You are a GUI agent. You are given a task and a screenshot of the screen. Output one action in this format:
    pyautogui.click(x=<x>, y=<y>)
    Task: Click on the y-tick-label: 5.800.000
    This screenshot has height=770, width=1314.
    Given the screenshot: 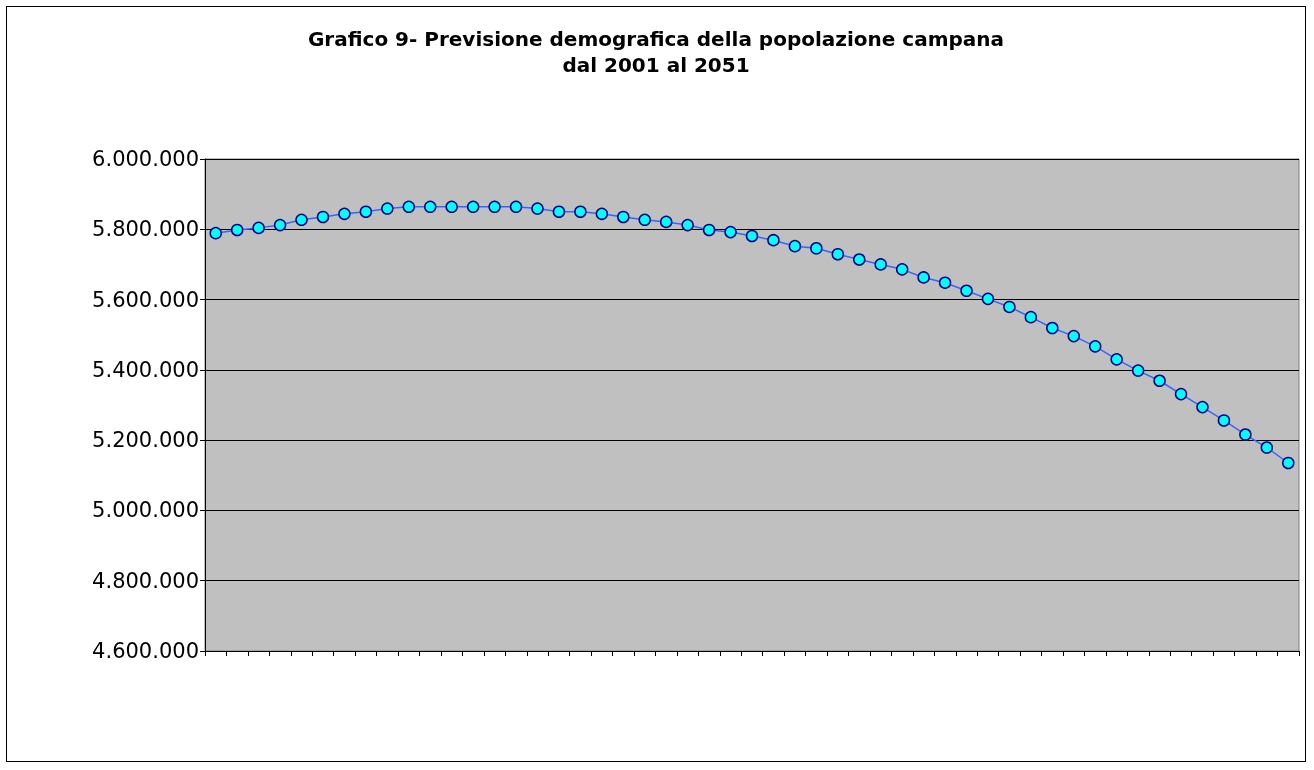 What is the action you would take?
    pyautogui.click(x=145, y=229)
    